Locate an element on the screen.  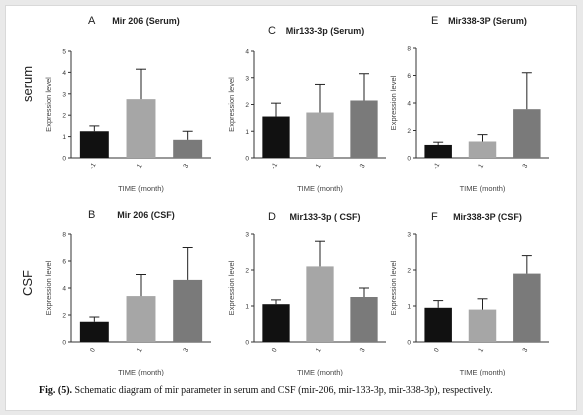
panel-letter-e: E is located at coordinates (434, 21).